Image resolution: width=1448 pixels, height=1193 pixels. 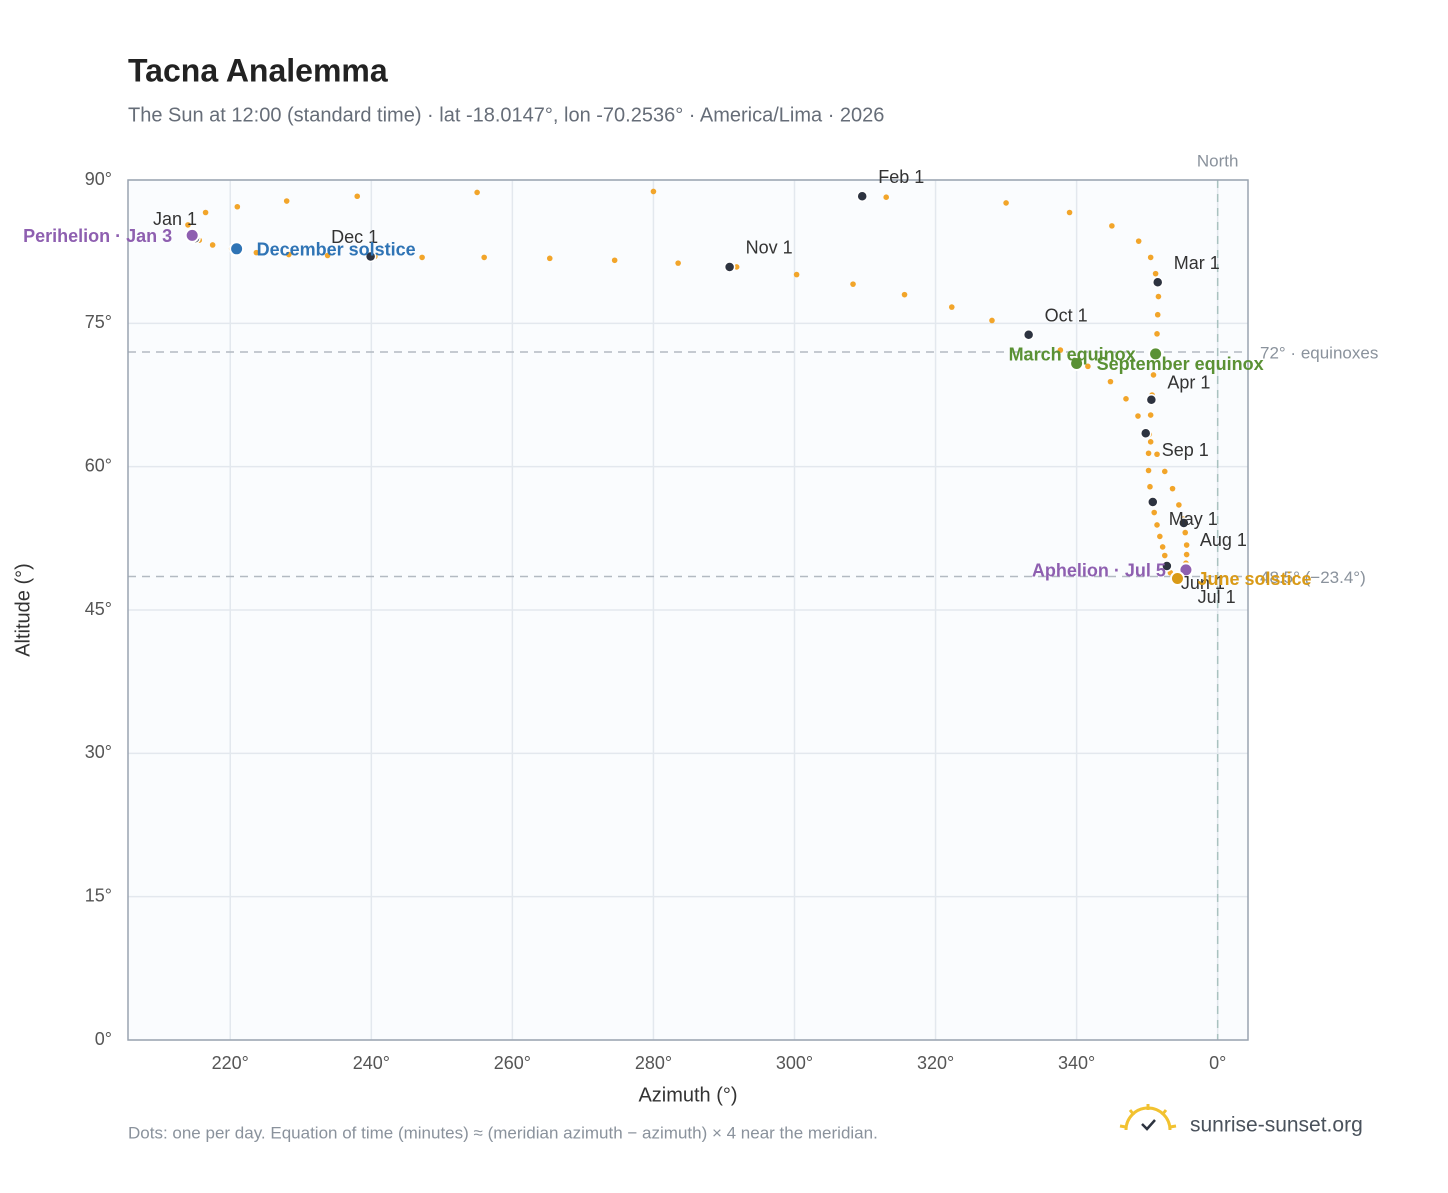 I want to click on month-label: Jun 1, so click(x=1203, y=583).